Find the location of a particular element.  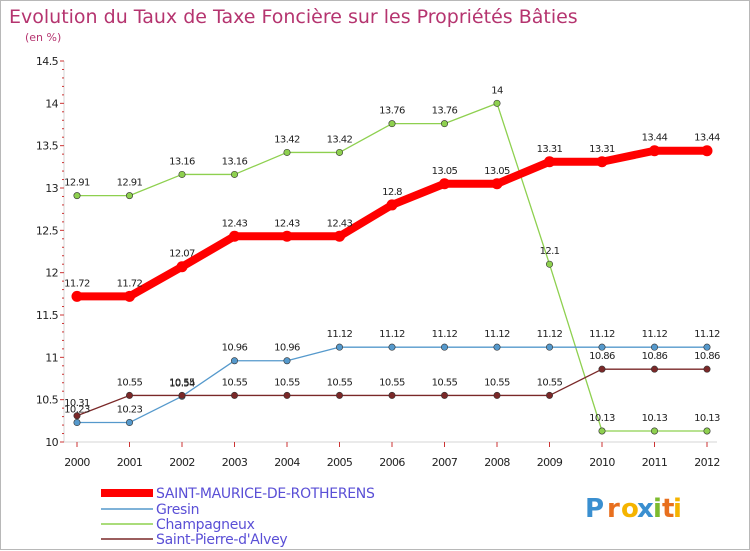

y-tick-label: 13 is located at coordinates (51, 188).